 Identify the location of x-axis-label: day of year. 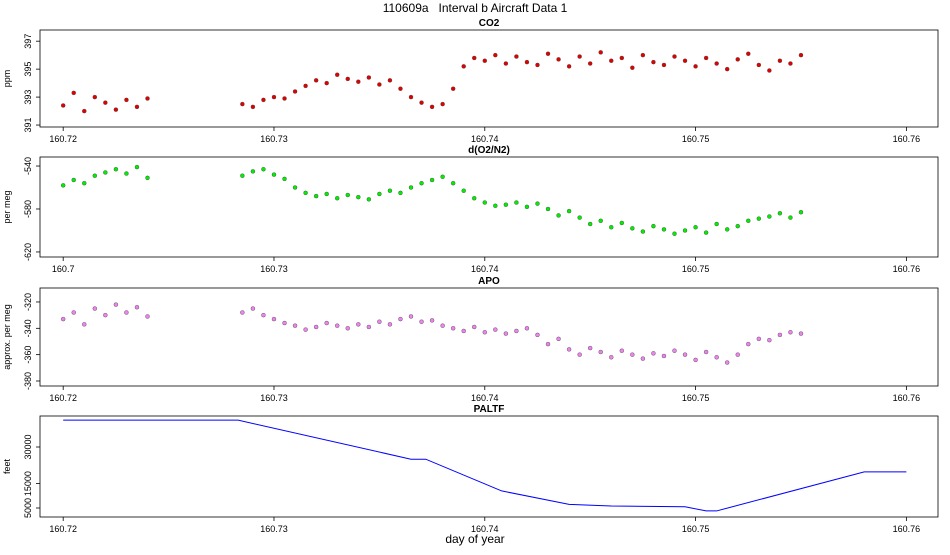
(474, 539).